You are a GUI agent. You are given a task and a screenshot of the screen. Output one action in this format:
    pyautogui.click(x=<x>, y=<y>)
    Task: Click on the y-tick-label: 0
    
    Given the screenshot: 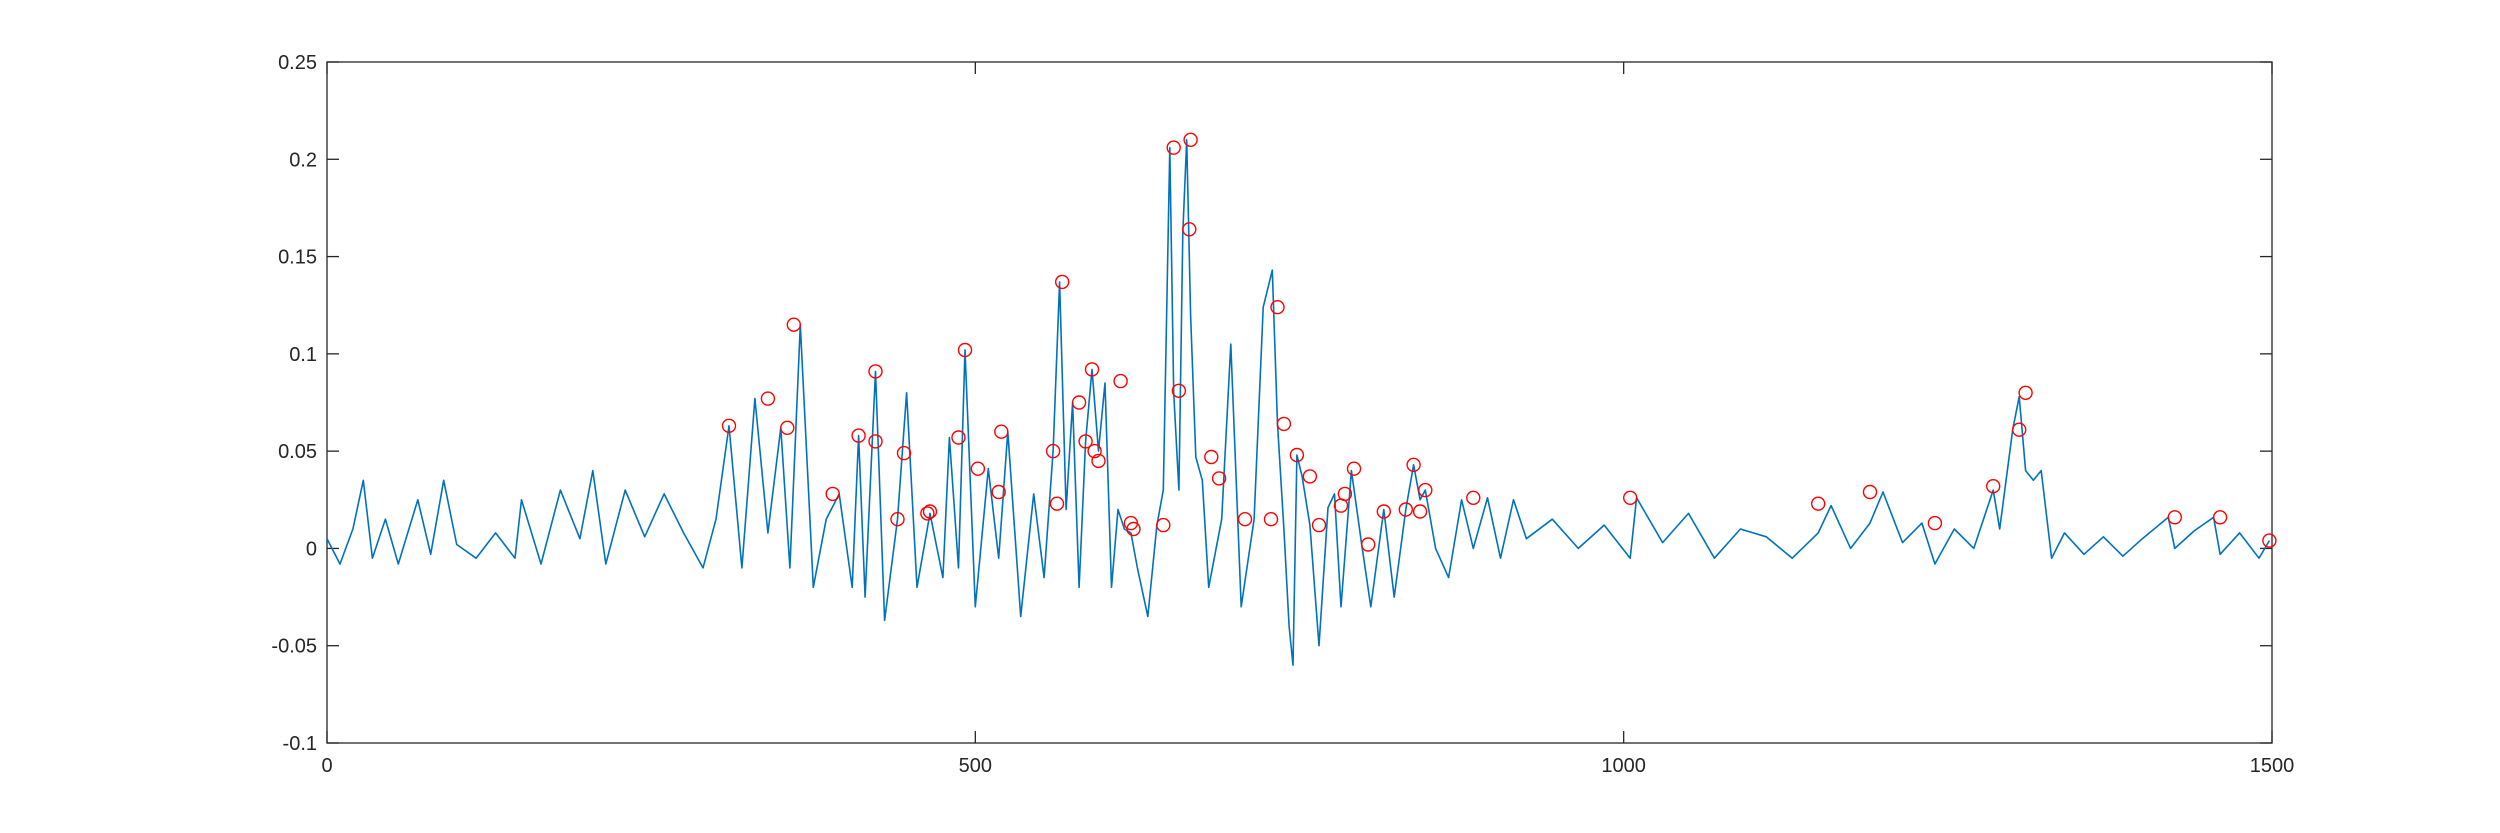 What is the action you would take?
    pyautogui.click(x=311, y=549)
    